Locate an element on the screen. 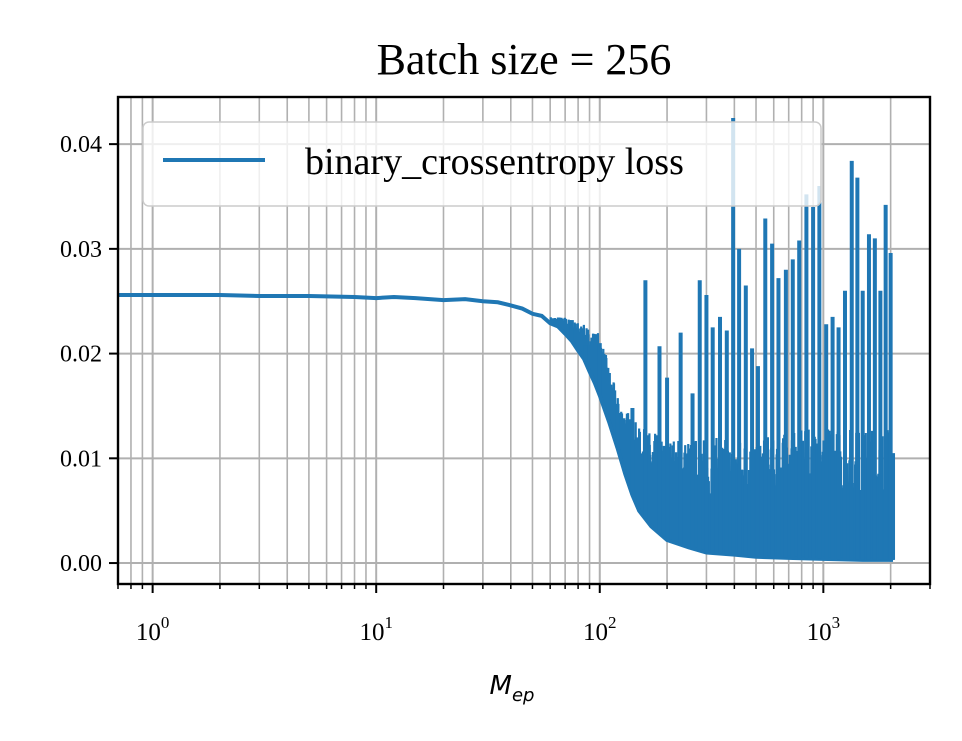 This screenshot has height=741, width=962. x-tick-label: 10⁰ is located at coordinates (153, 629).